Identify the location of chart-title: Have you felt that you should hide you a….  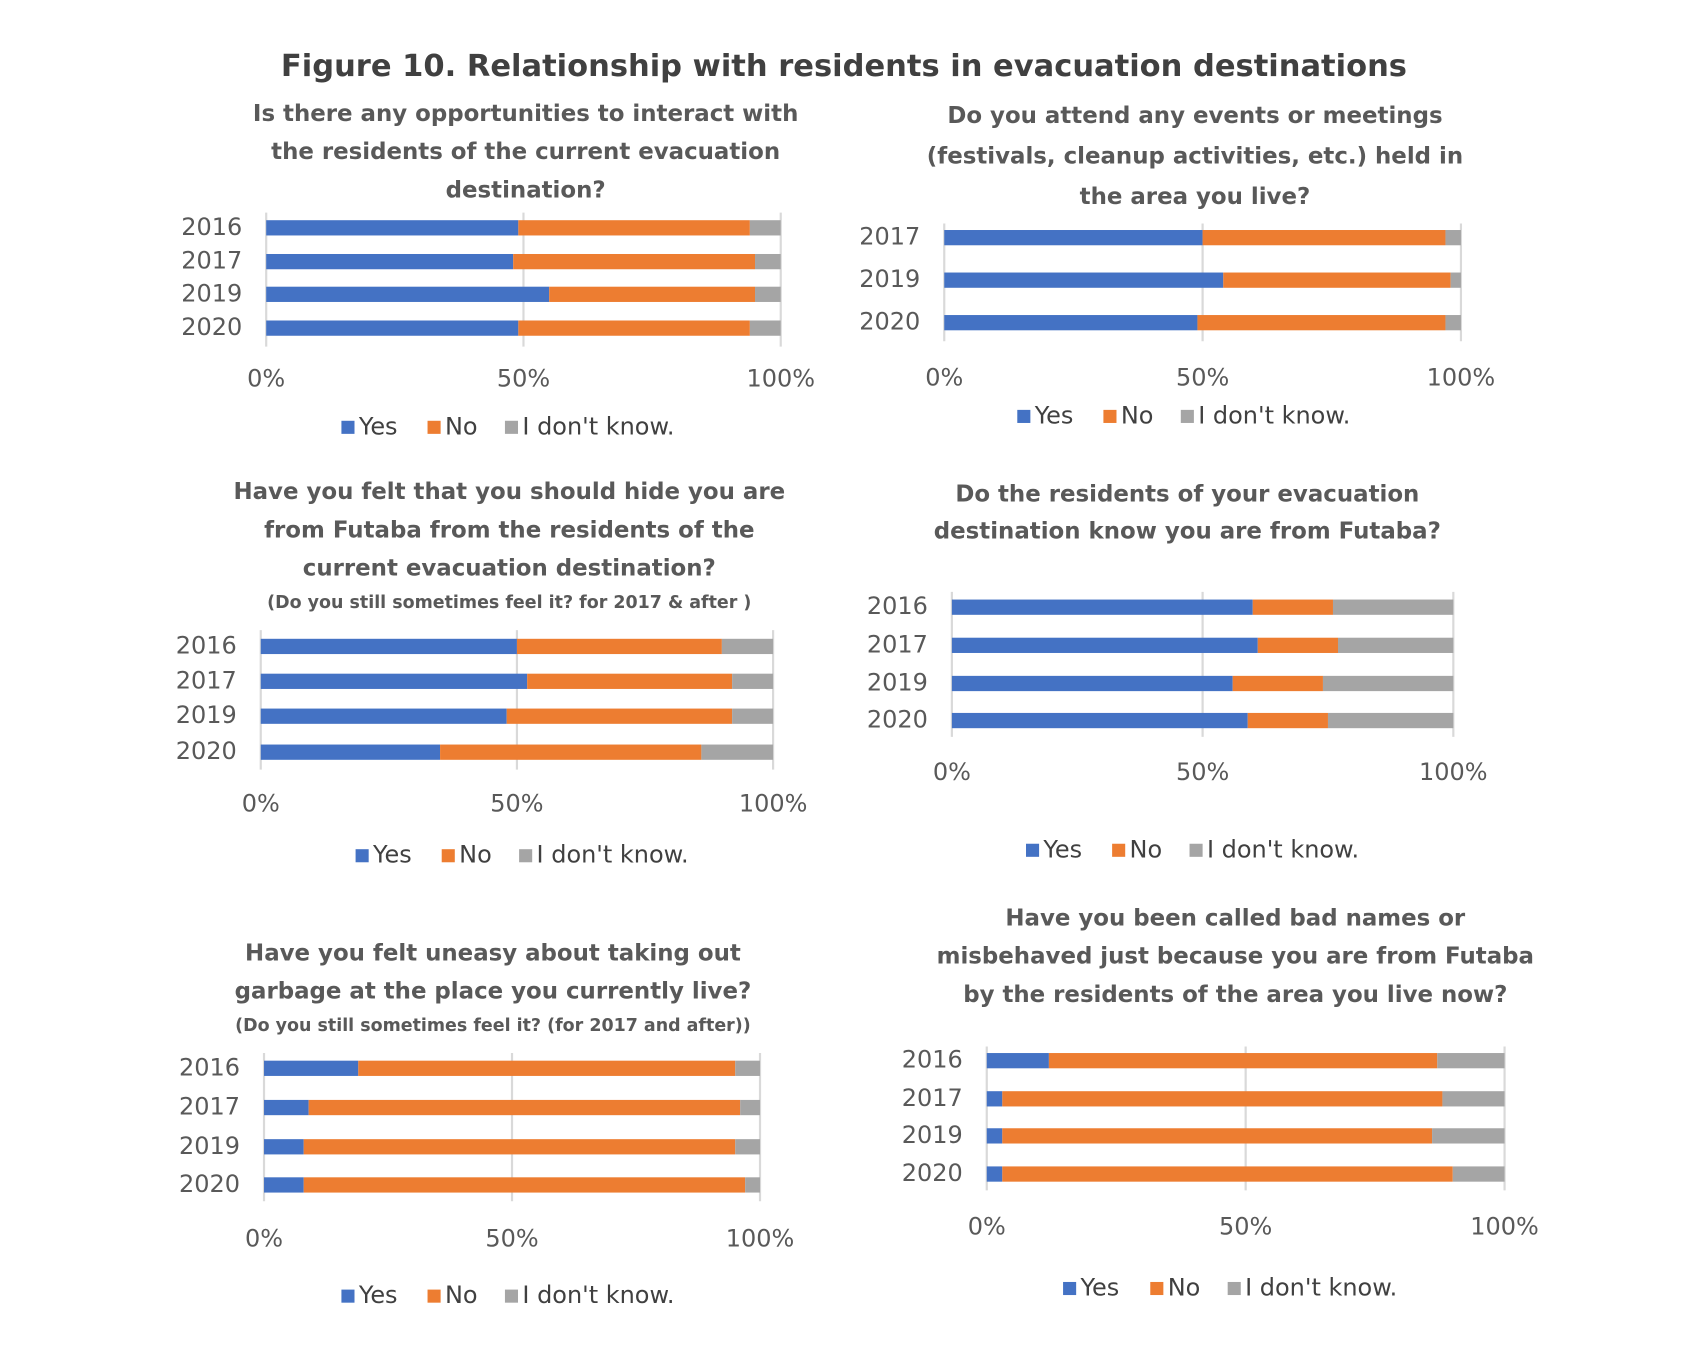
(509, 492).